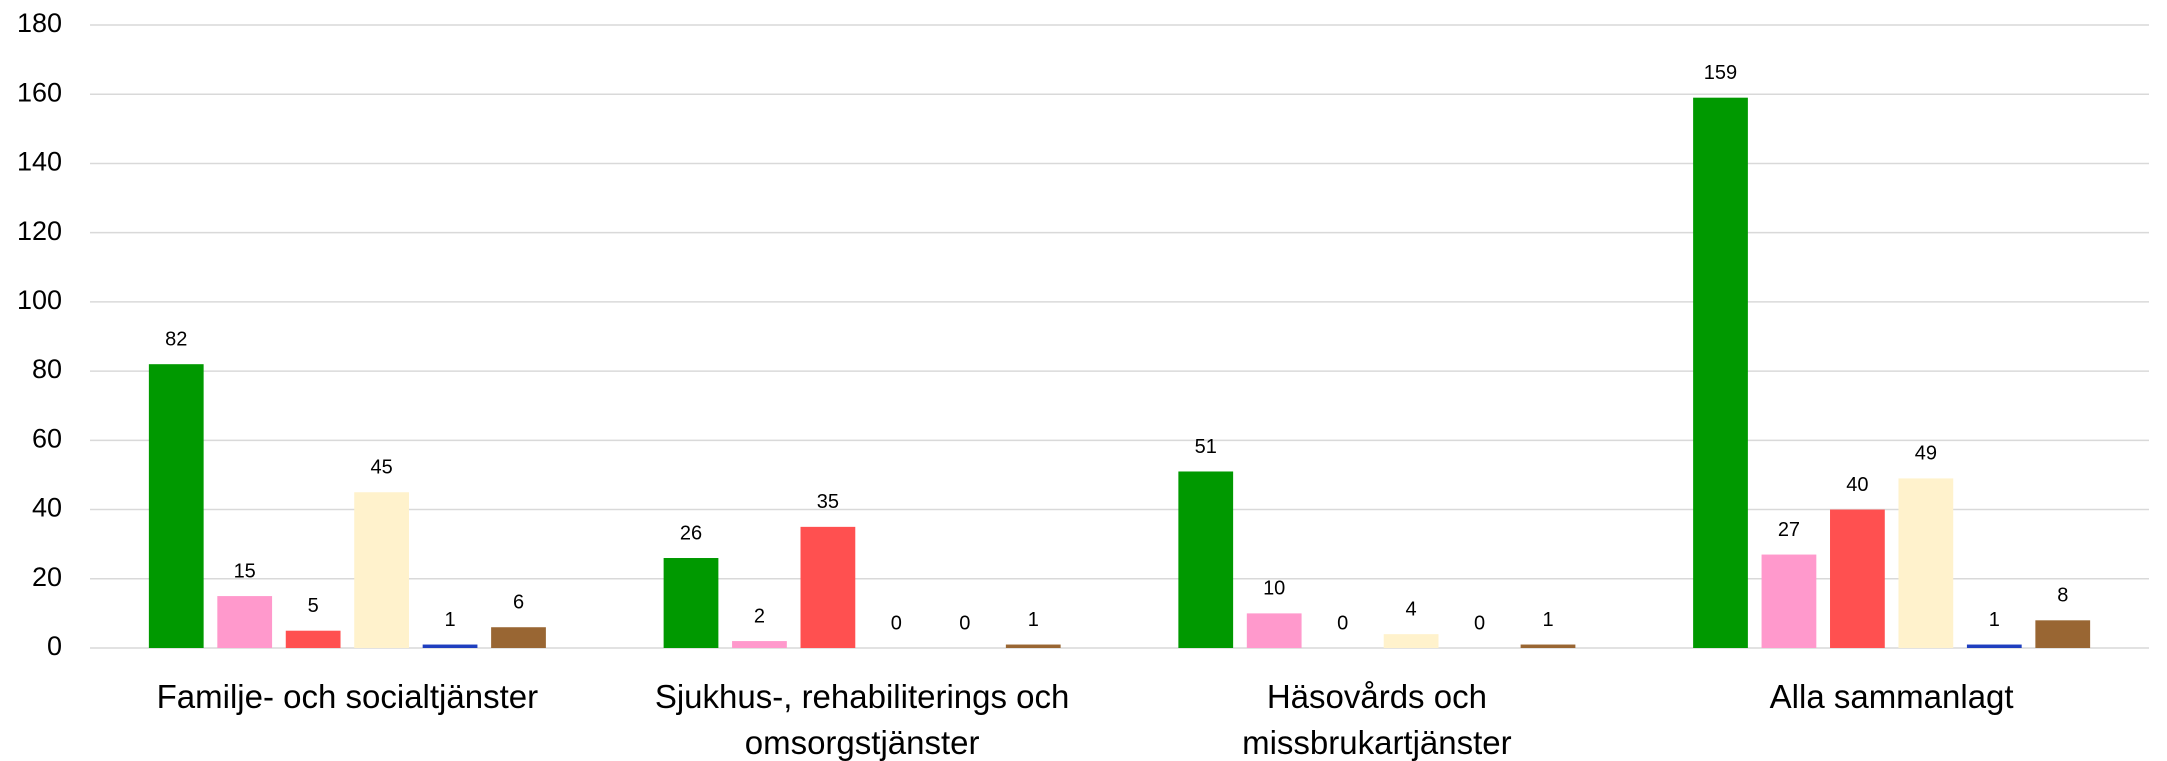 Image resolution: width=2167 pixels, height=761 pixels. What do you see at coordinates (39, 231) in the screenshot?
I see `y-tick-label: 120` at bounding box center [39, 231].